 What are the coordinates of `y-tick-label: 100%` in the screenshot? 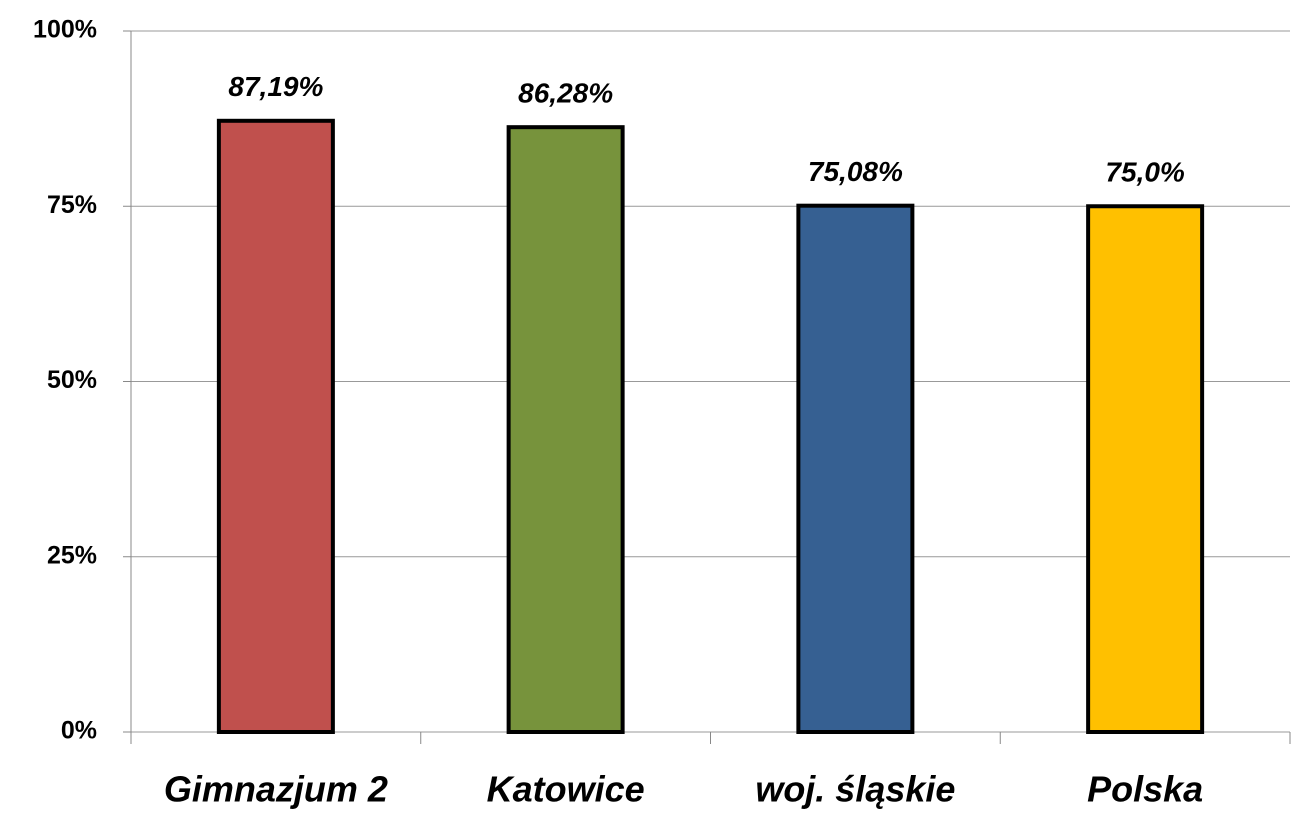 It's located at (65, 30).